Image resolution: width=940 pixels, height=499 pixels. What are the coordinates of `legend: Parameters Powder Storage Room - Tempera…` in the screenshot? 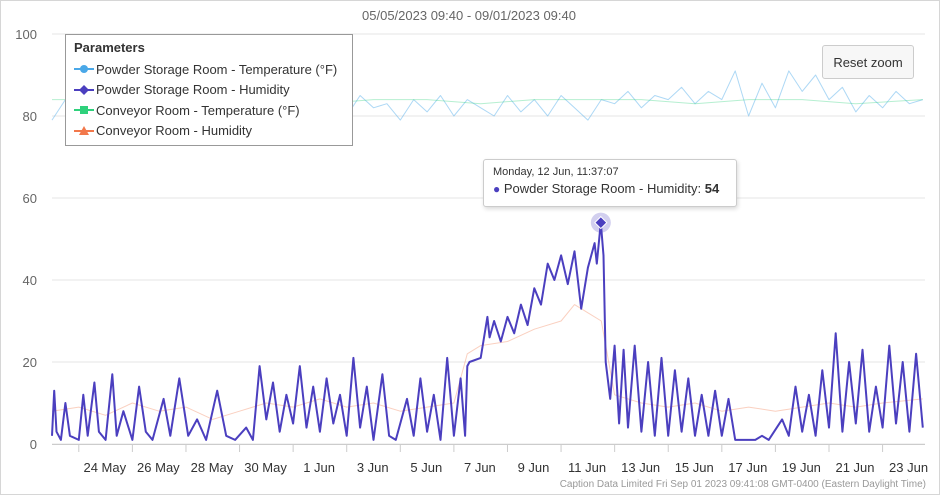 It's located at (209, 90).